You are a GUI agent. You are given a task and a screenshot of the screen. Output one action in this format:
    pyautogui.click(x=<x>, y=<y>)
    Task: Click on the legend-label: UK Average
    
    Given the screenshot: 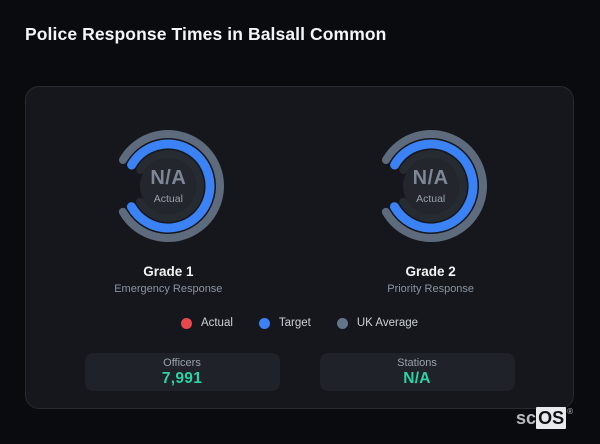 What is the action you would take?
    pyautogui.click(x=387, y=323)
    